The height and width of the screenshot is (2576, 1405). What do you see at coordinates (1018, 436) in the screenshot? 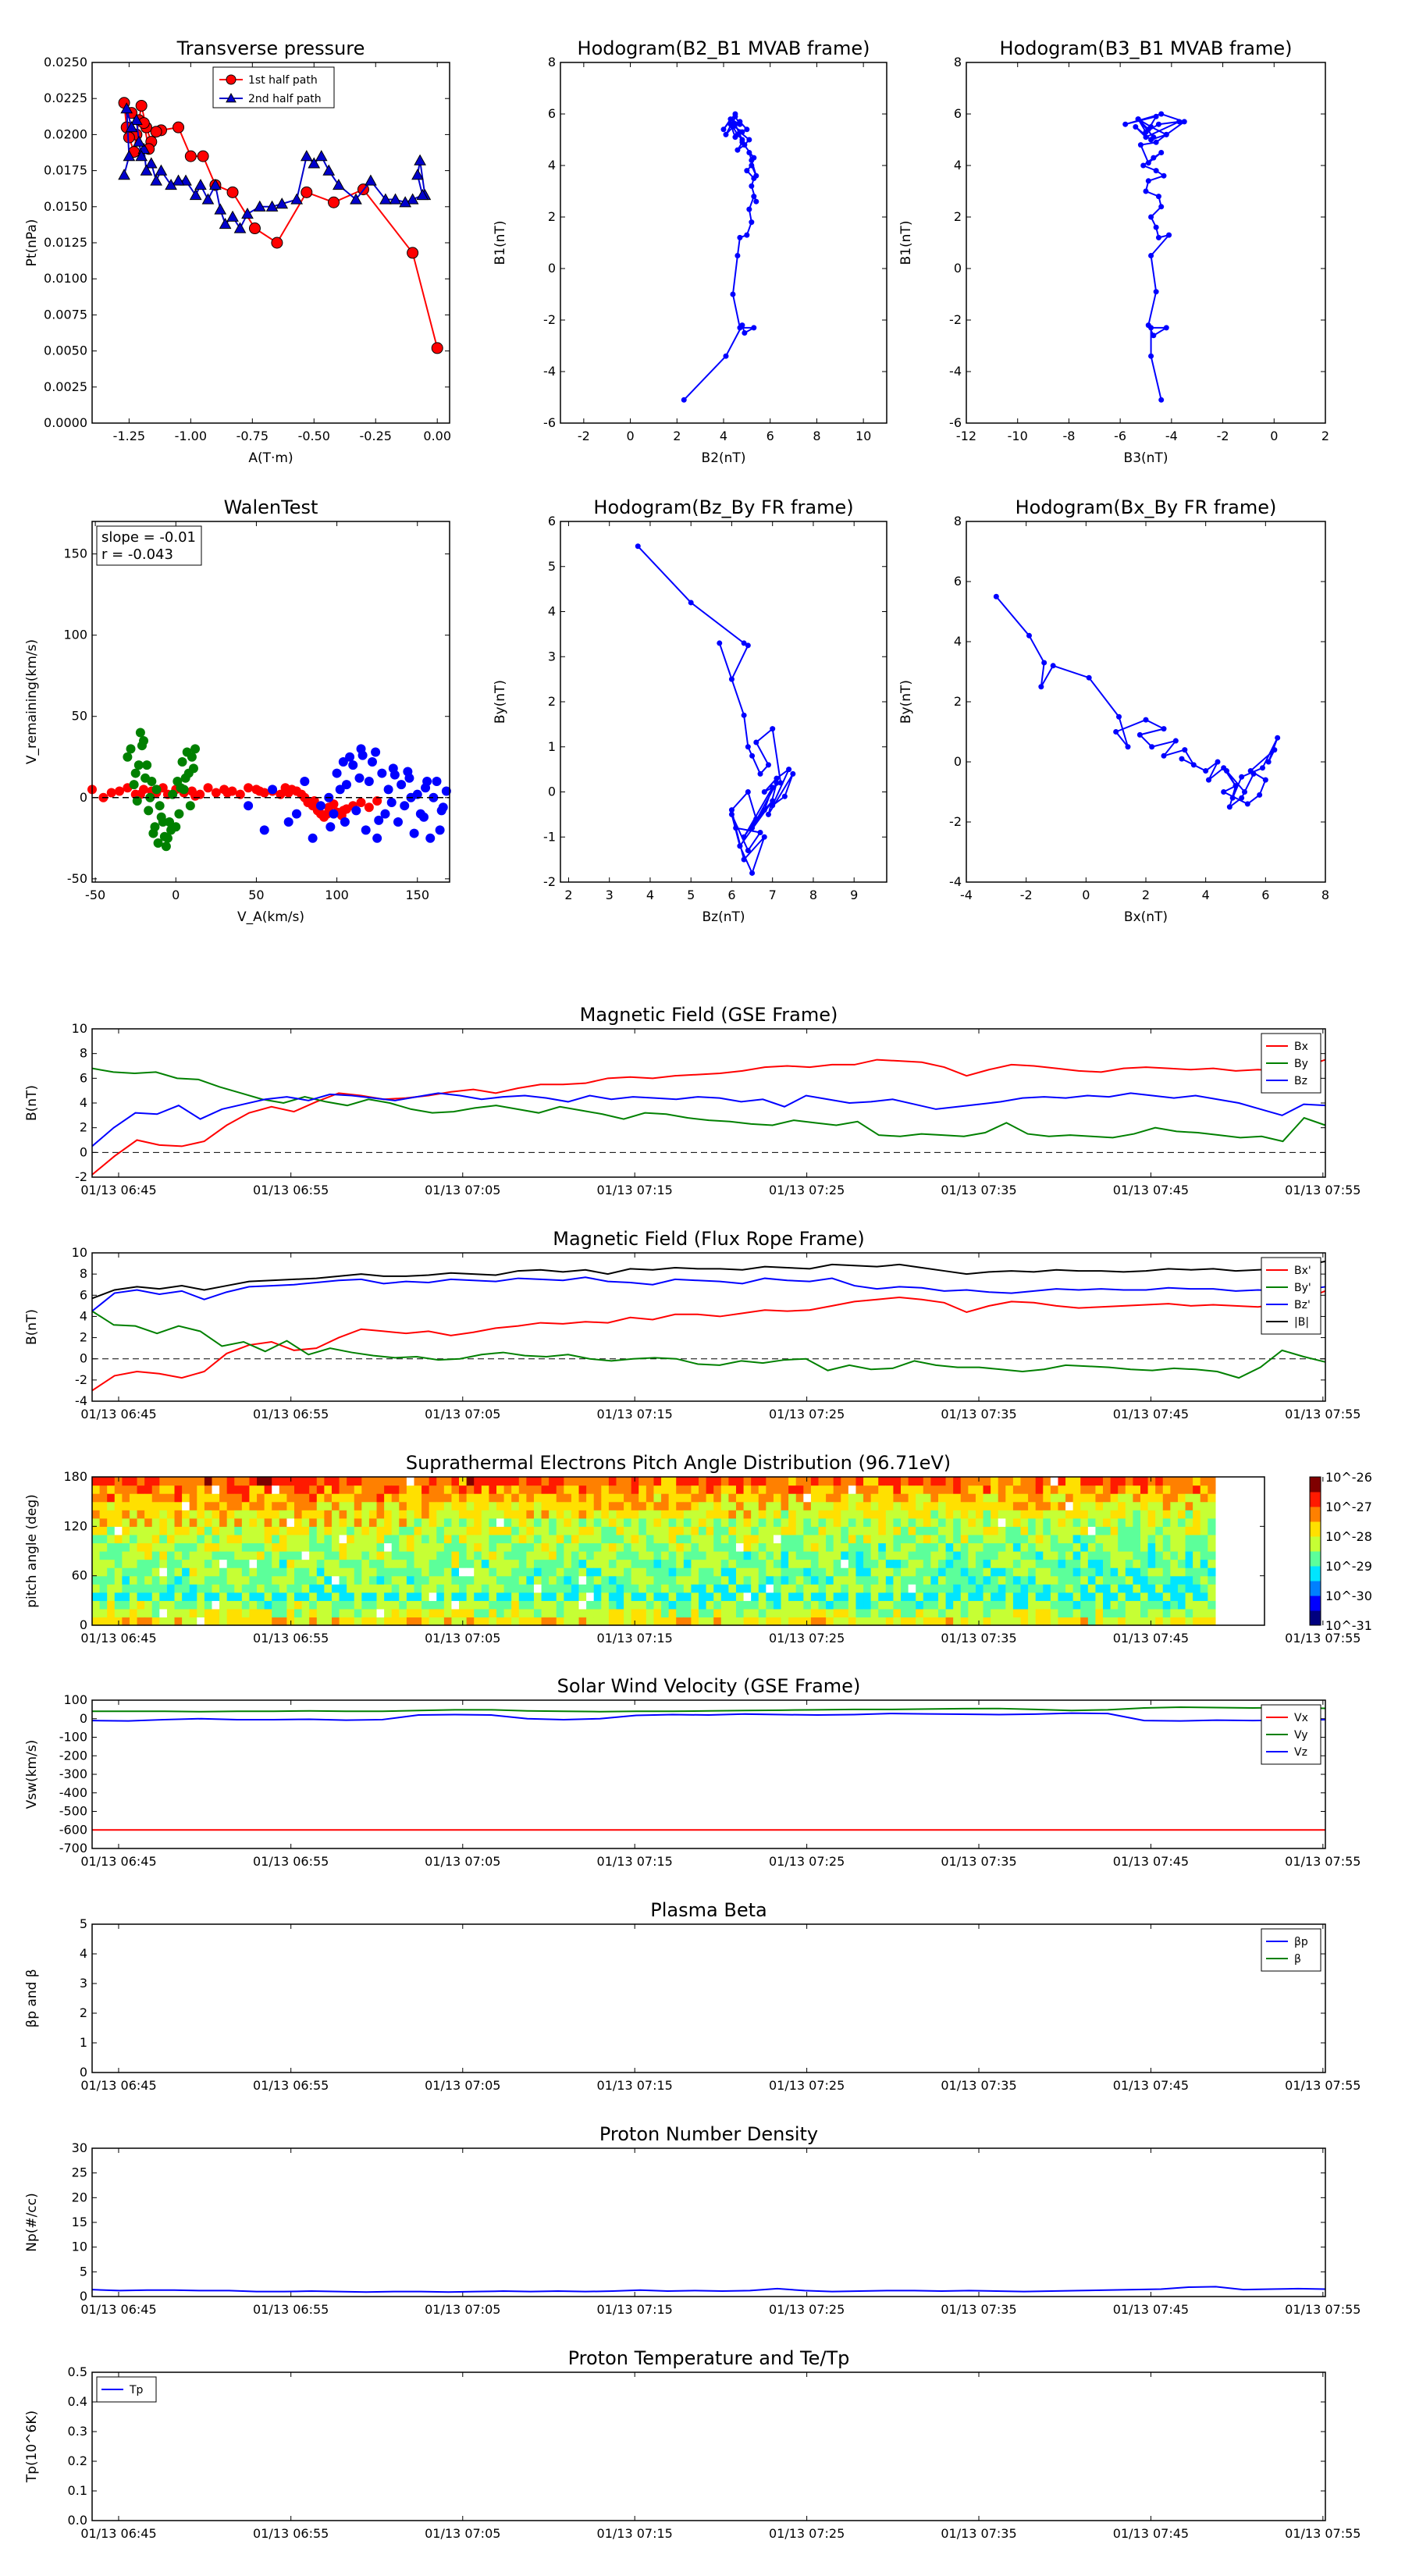
I see `x-tick-label: -10` at bounding box center [1018, 436].